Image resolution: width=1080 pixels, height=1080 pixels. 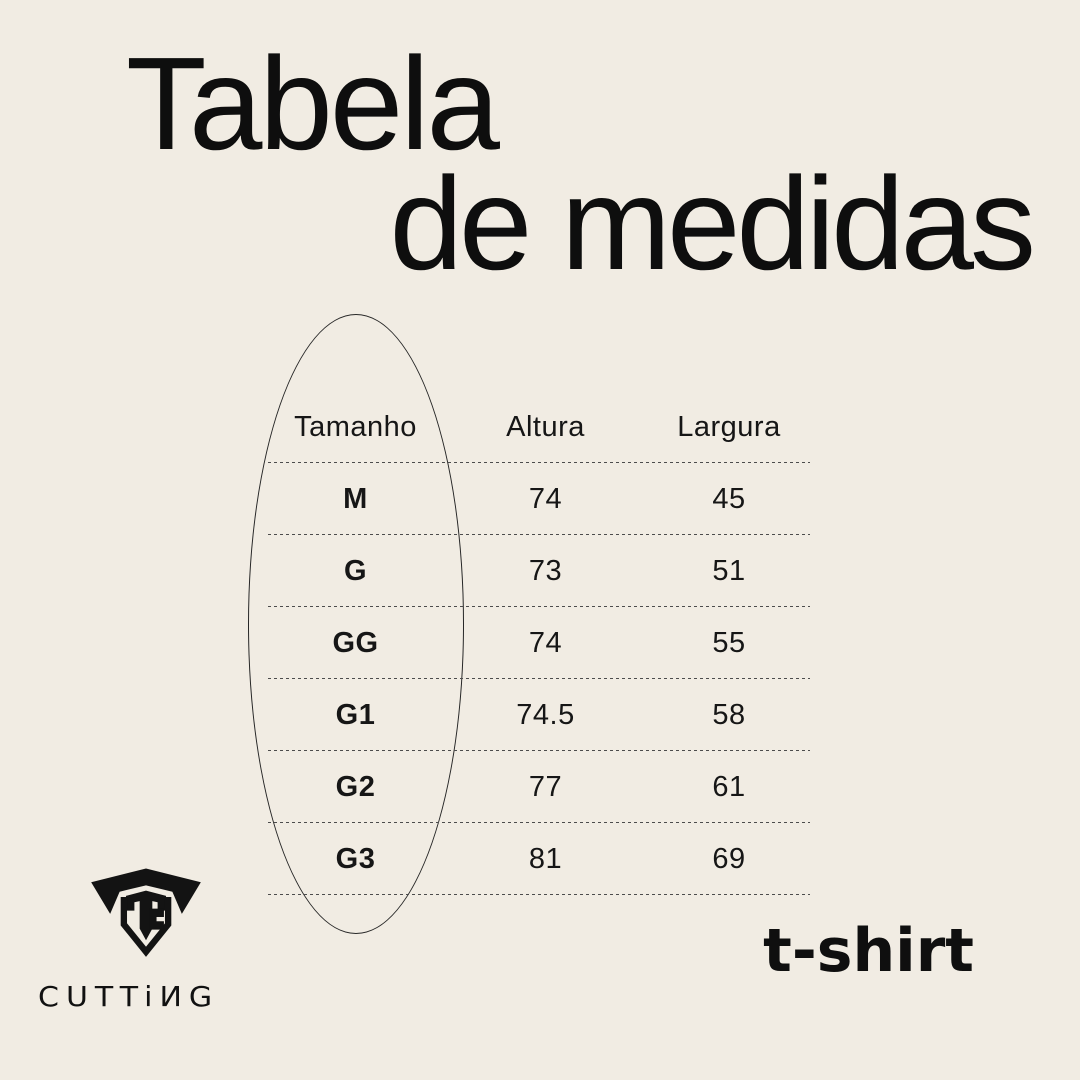 I want to click on column-header-largura: Largura, so click(x=729, y=426).